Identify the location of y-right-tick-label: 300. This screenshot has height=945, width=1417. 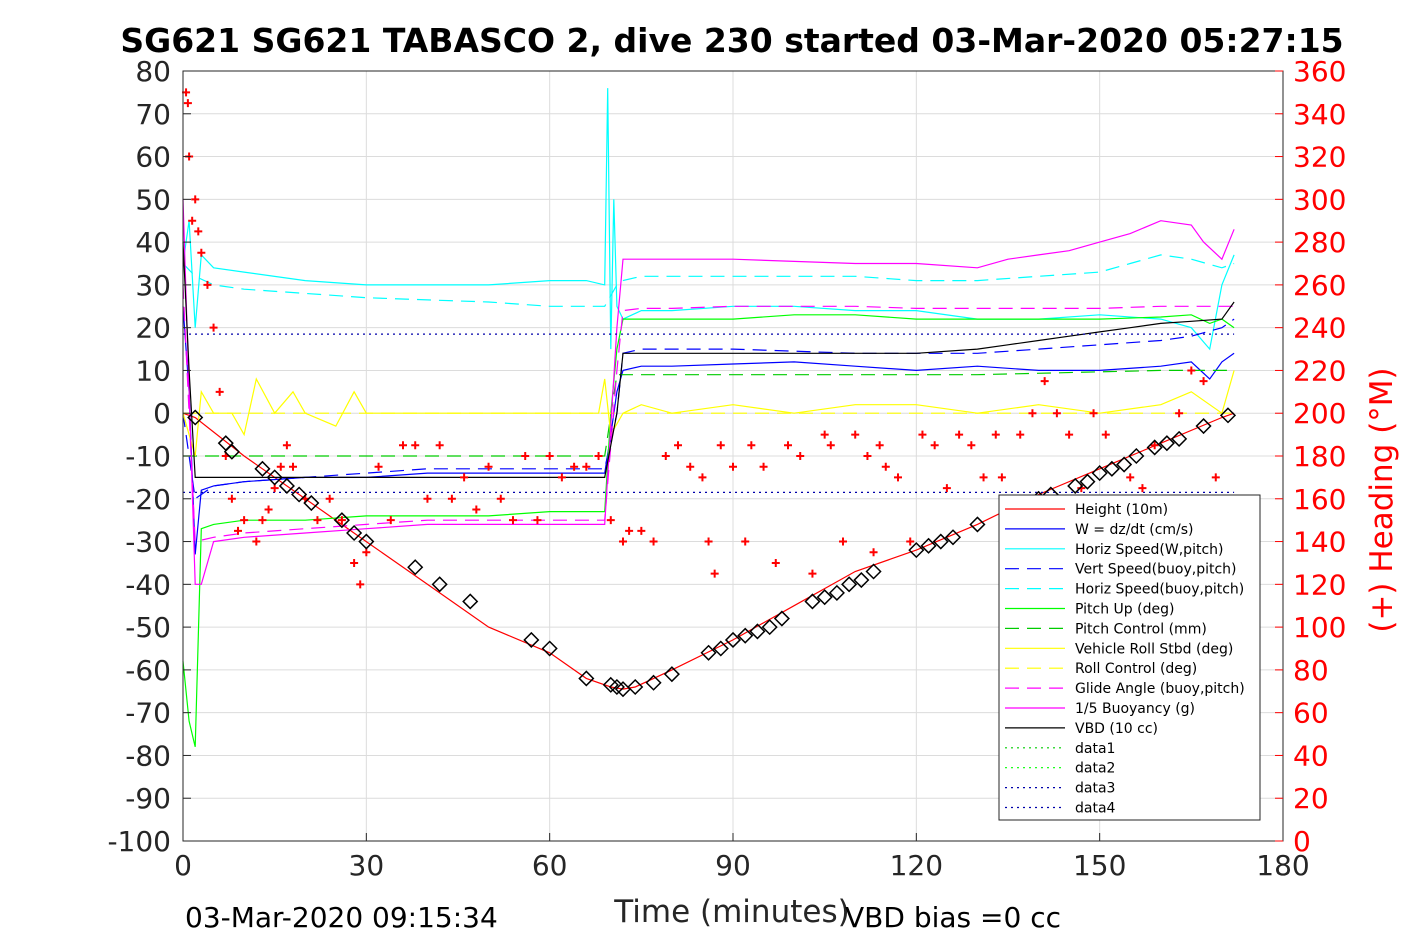
(1319, 199).